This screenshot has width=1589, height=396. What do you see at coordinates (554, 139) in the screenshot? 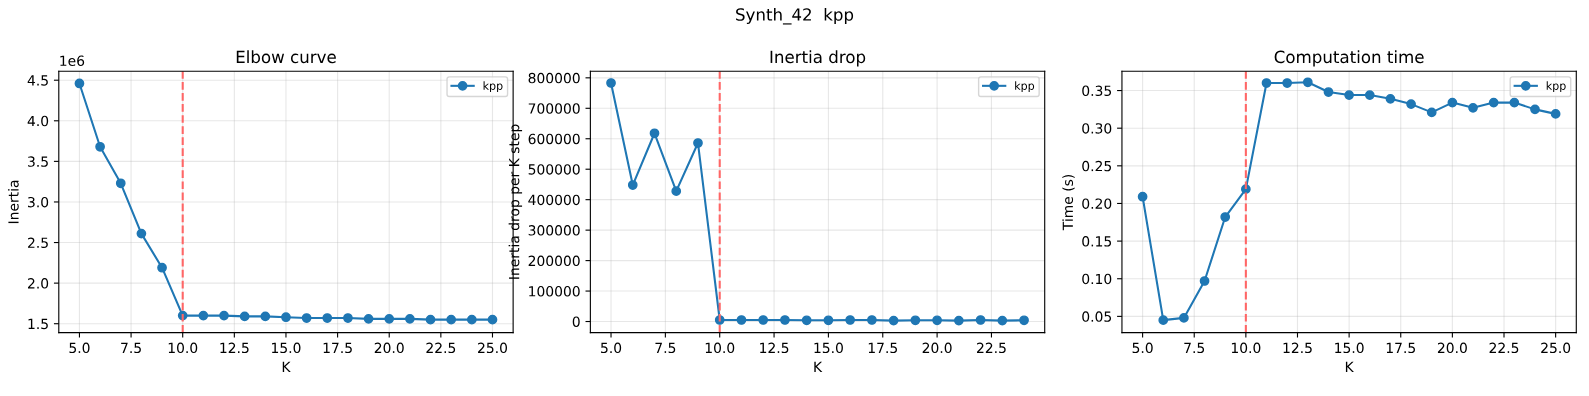
I see `y-tick-label: 600000` at bounding box center [554, 139].